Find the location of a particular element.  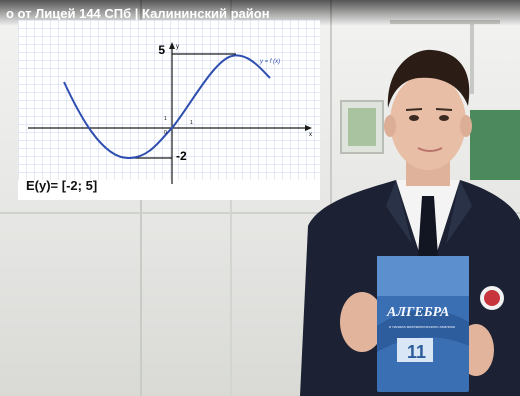

function-label: y = f (x) is located at coordinates (269, 62).